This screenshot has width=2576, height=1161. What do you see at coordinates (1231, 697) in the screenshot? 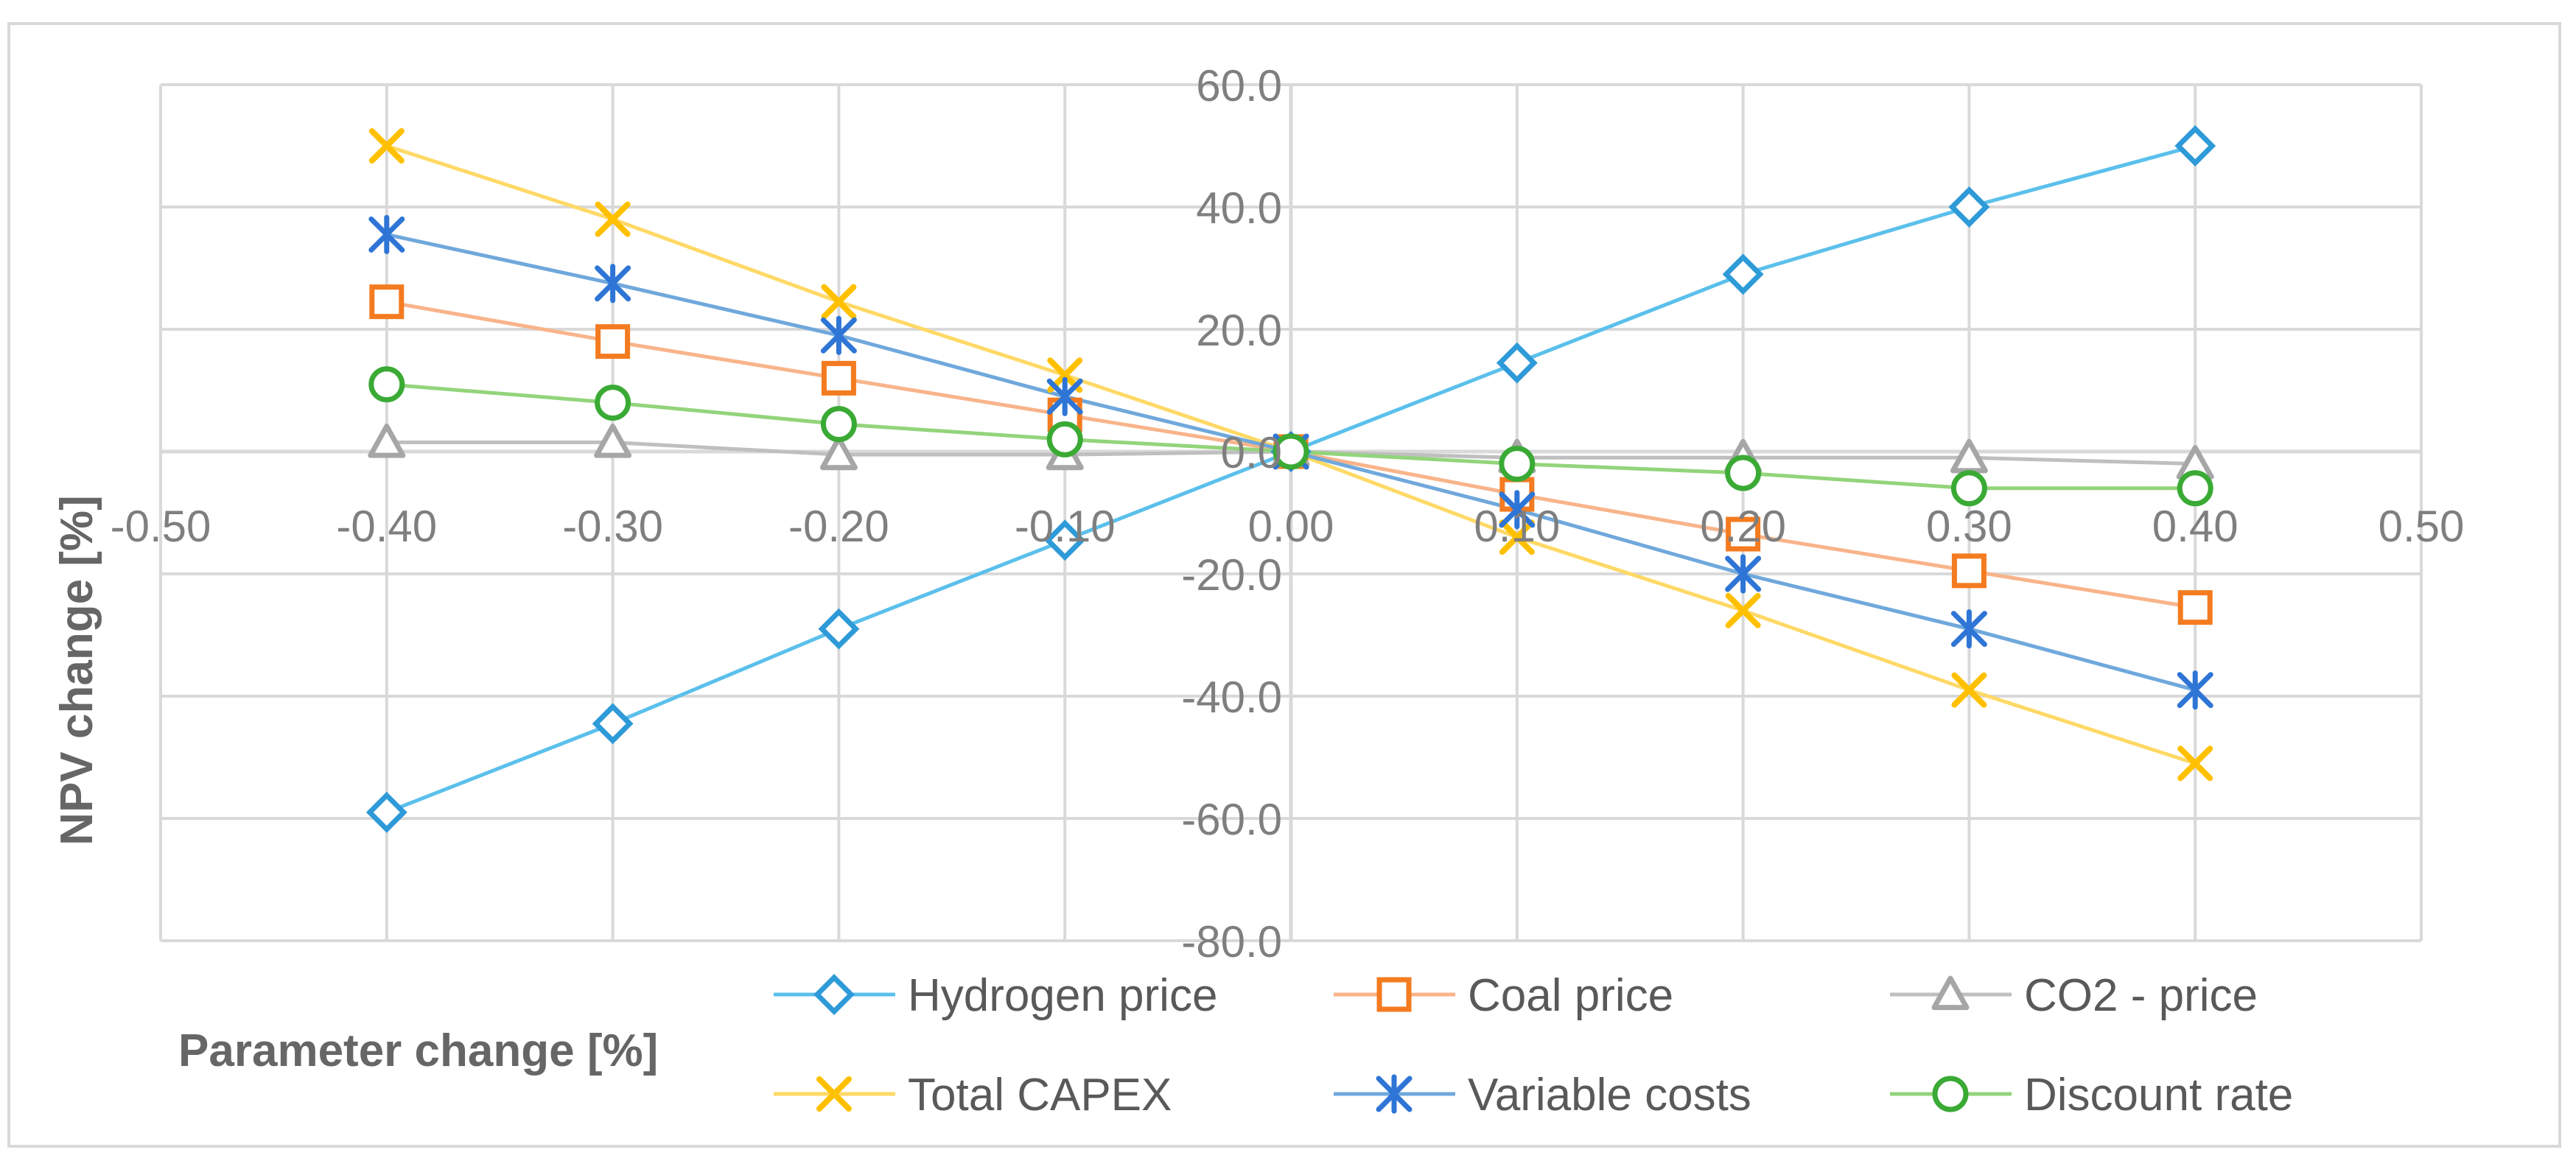
I see `y-tick-label: -40.0` at bounding box center [1231, 697].